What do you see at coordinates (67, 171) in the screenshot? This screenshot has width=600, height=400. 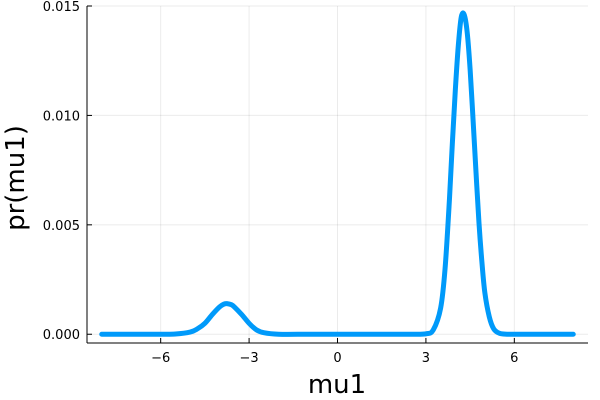 I see `y-tick-group: 0.000 0.005 0.010 0.015` at bounding box center [67, 171].